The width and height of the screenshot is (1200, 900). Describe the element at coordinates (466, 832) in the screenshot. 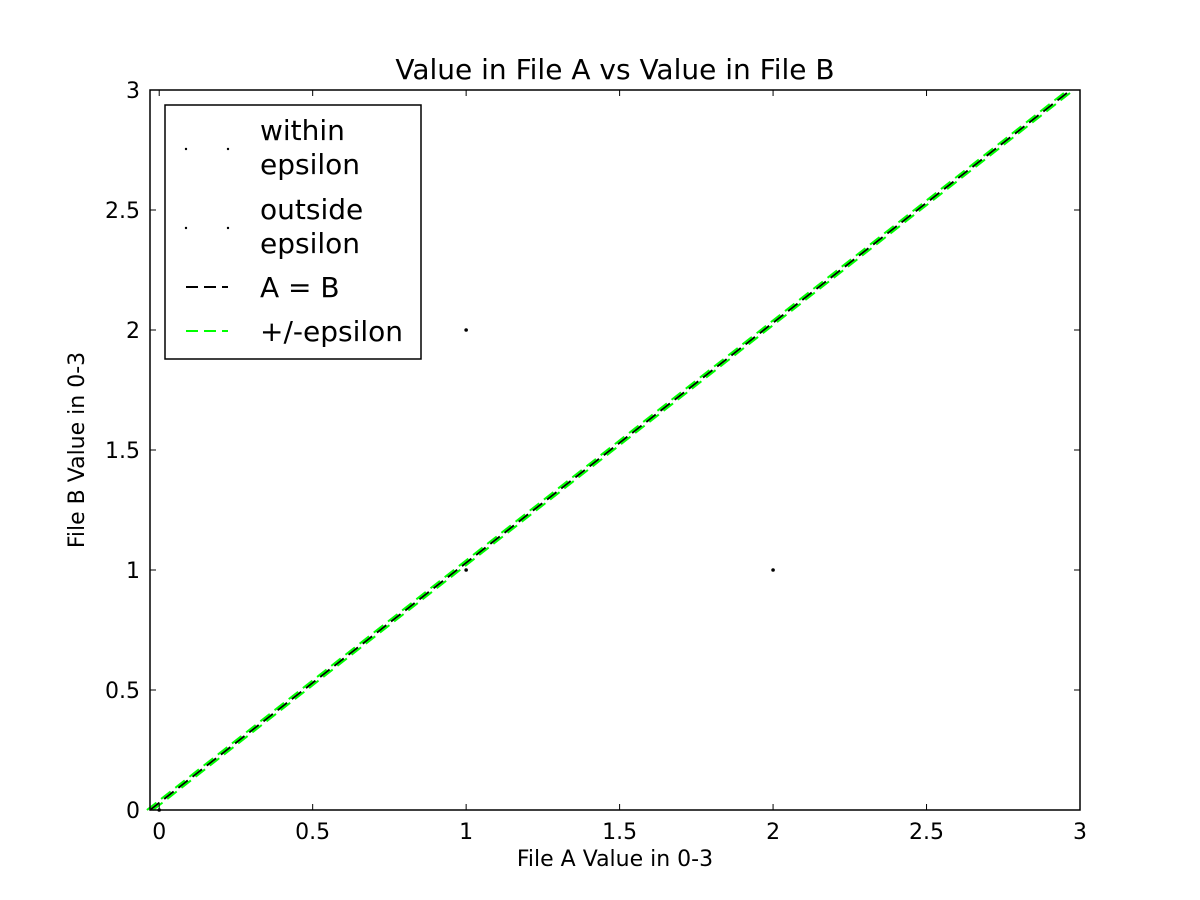

I see `x-tick-label: 1` at that location.